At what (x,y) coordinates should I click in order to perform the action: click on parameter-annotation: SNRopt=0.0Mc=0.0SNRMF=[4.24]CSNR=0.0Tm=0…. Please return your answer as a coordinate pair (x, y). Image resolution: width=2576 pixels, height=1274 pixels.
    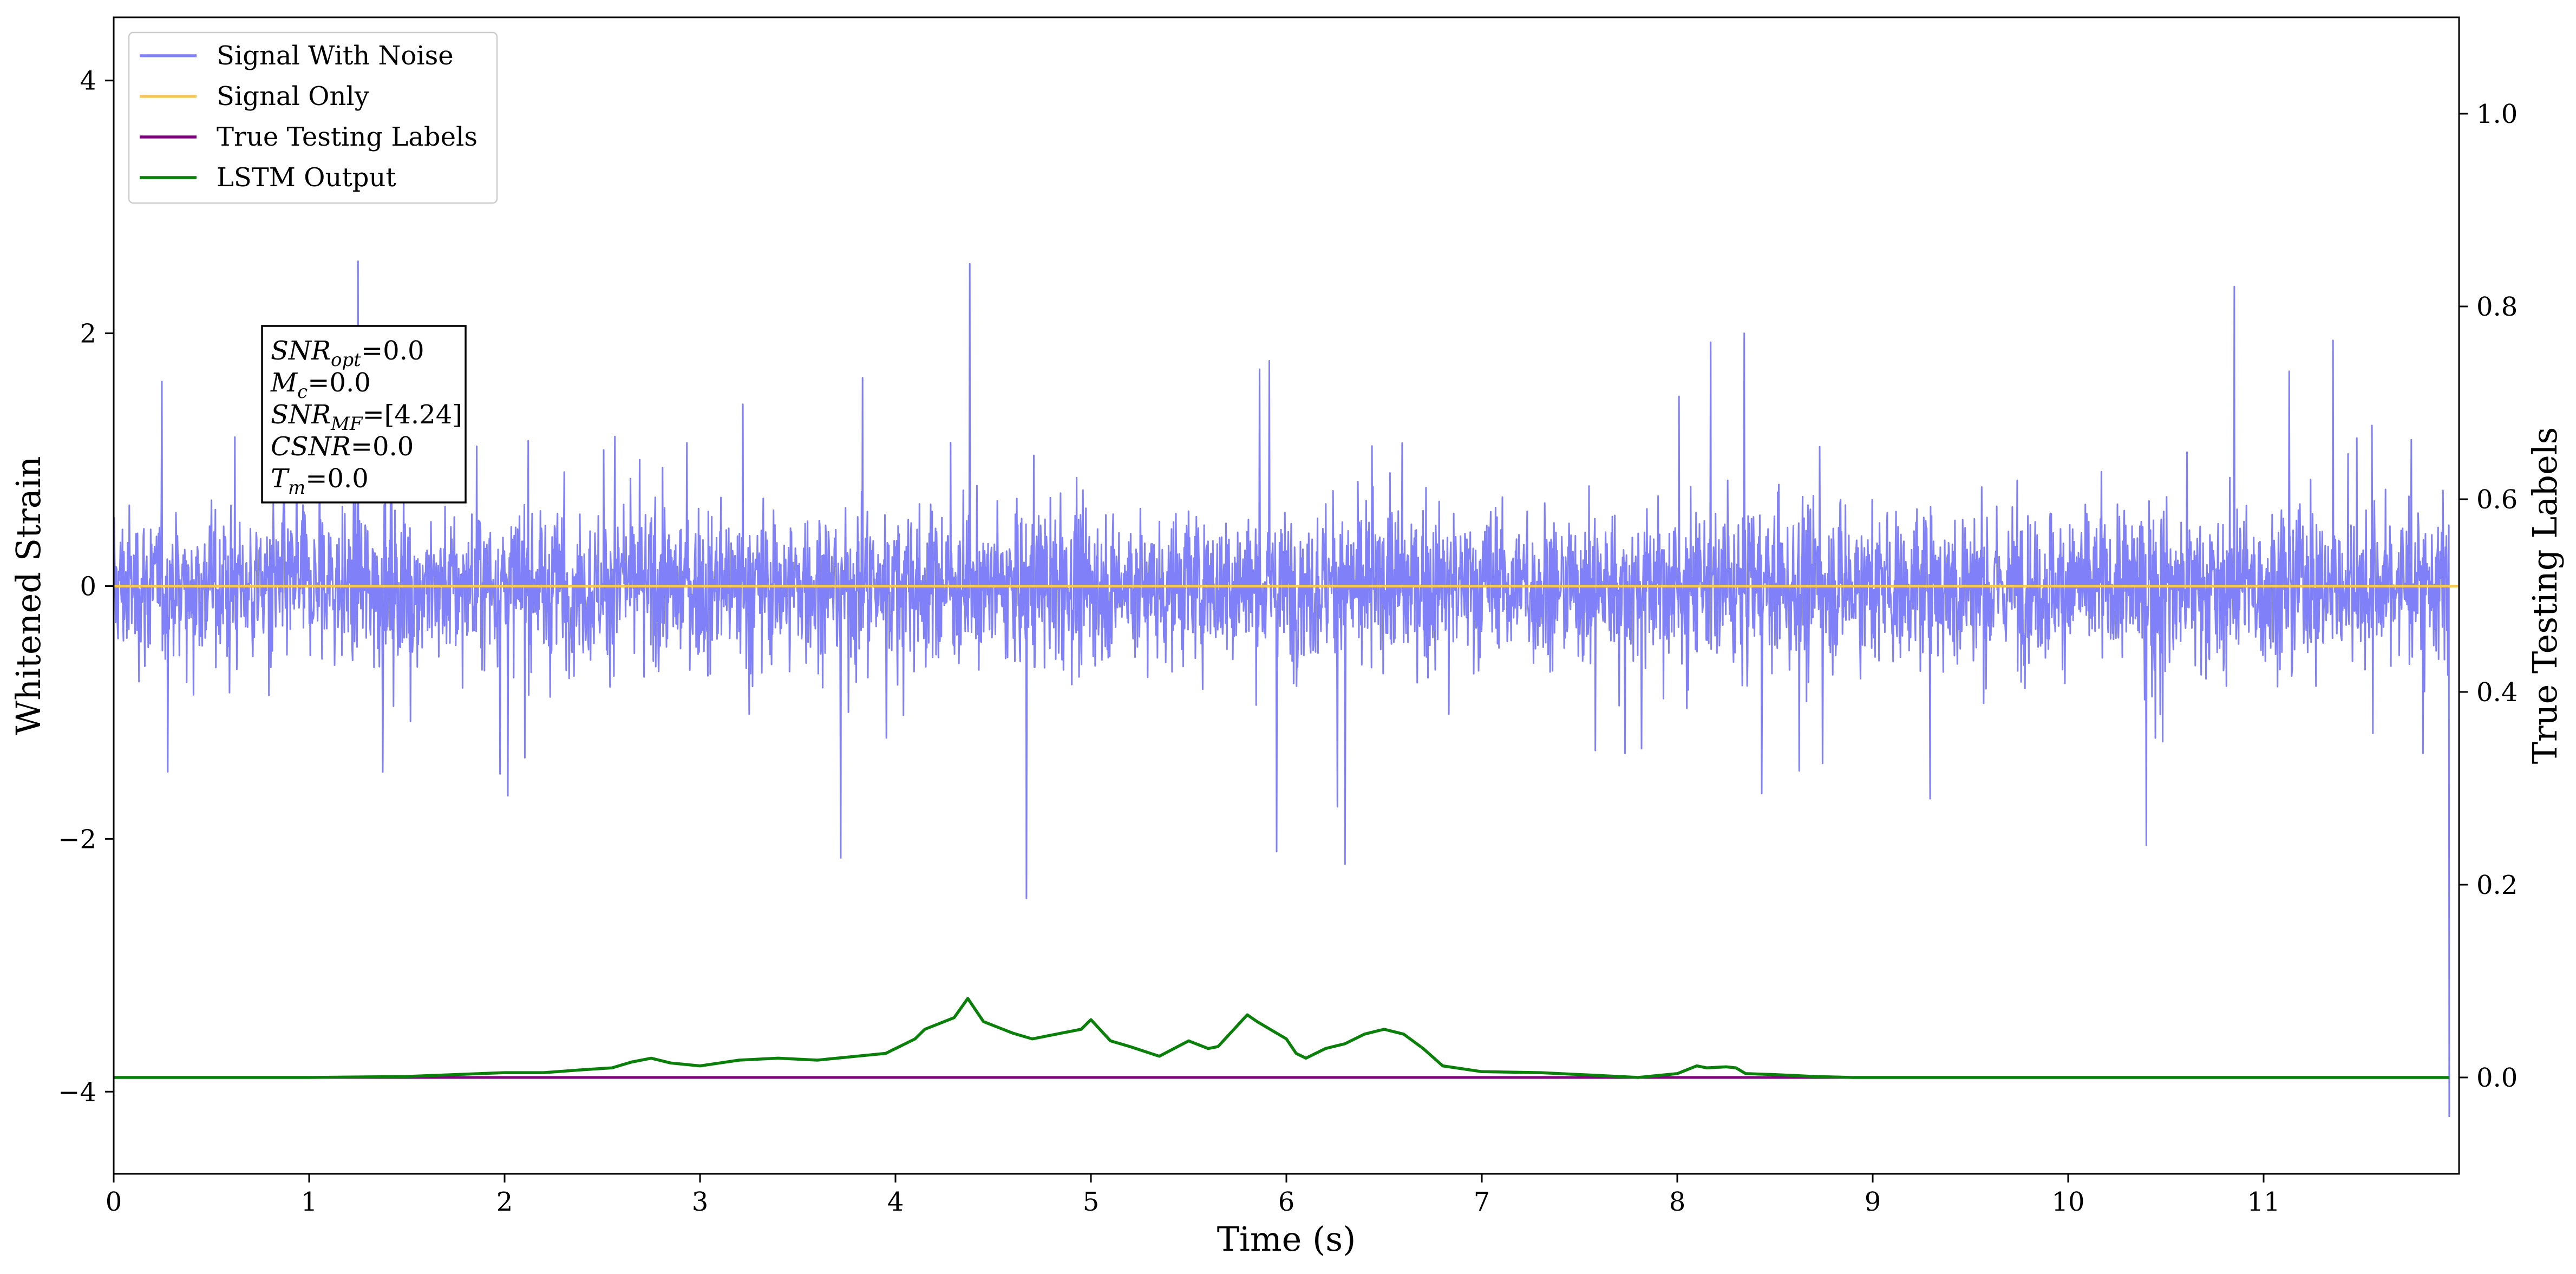
    Looking at the image, I should click on (364, 414).